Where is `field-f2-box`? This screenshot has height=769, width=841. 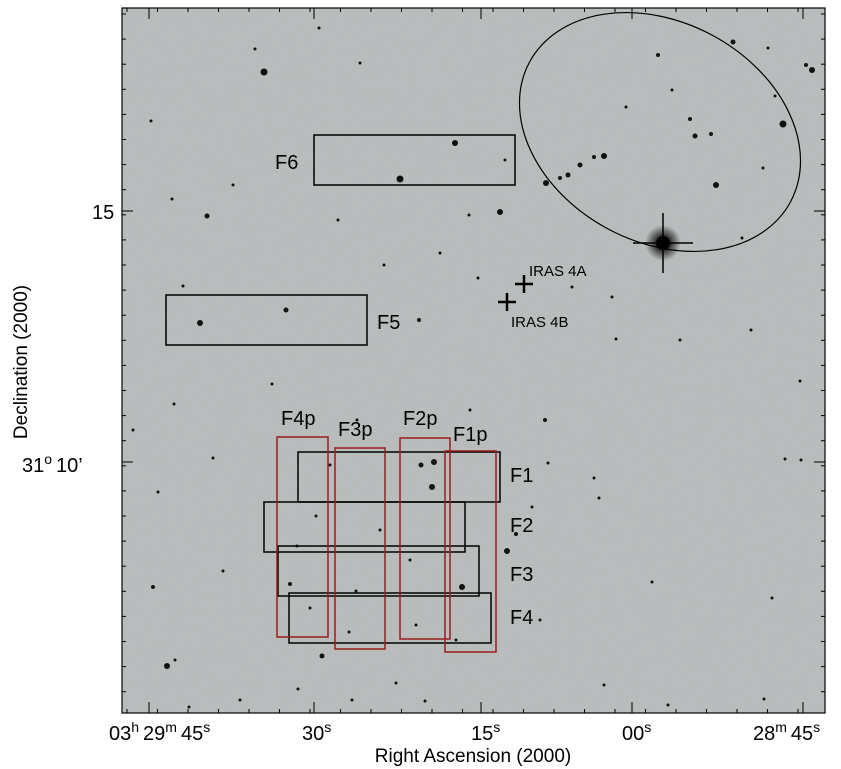
field-f2-box is located at coordinates (364, 527).